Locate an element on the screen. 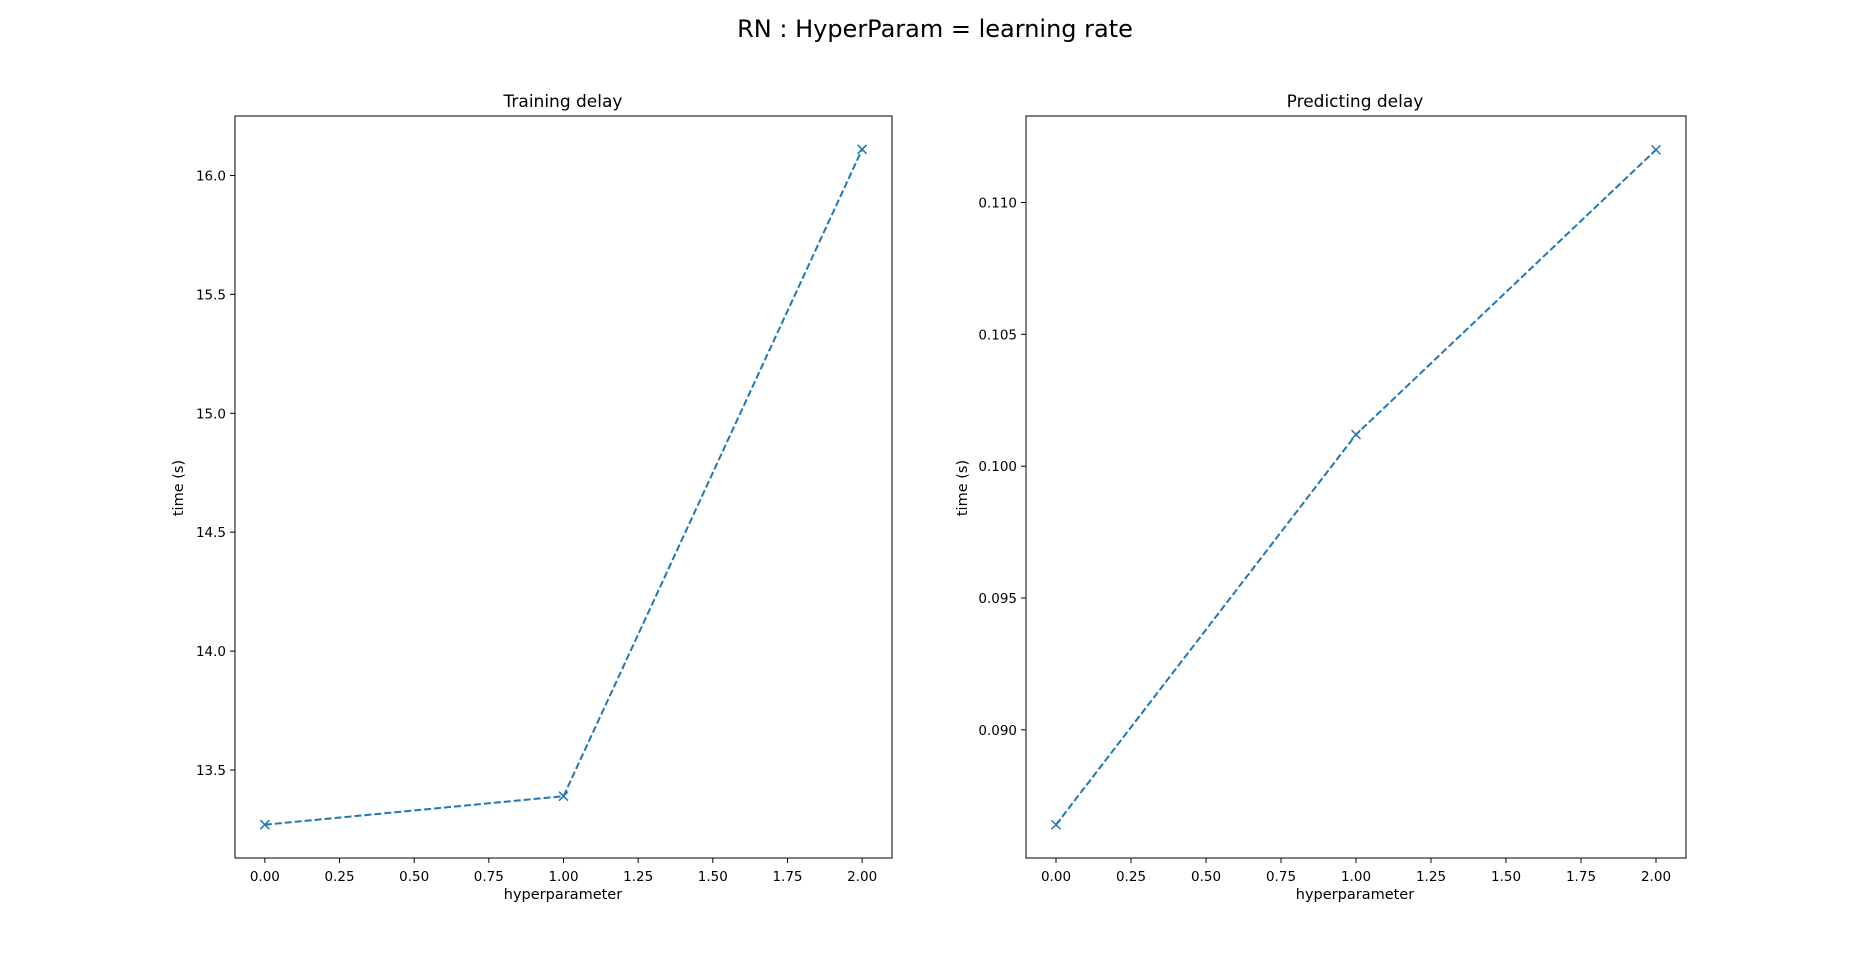 The width and height of the screenshot is (1853, 955). y-tick-label: 15.0 is located at coordinates (211, 414).